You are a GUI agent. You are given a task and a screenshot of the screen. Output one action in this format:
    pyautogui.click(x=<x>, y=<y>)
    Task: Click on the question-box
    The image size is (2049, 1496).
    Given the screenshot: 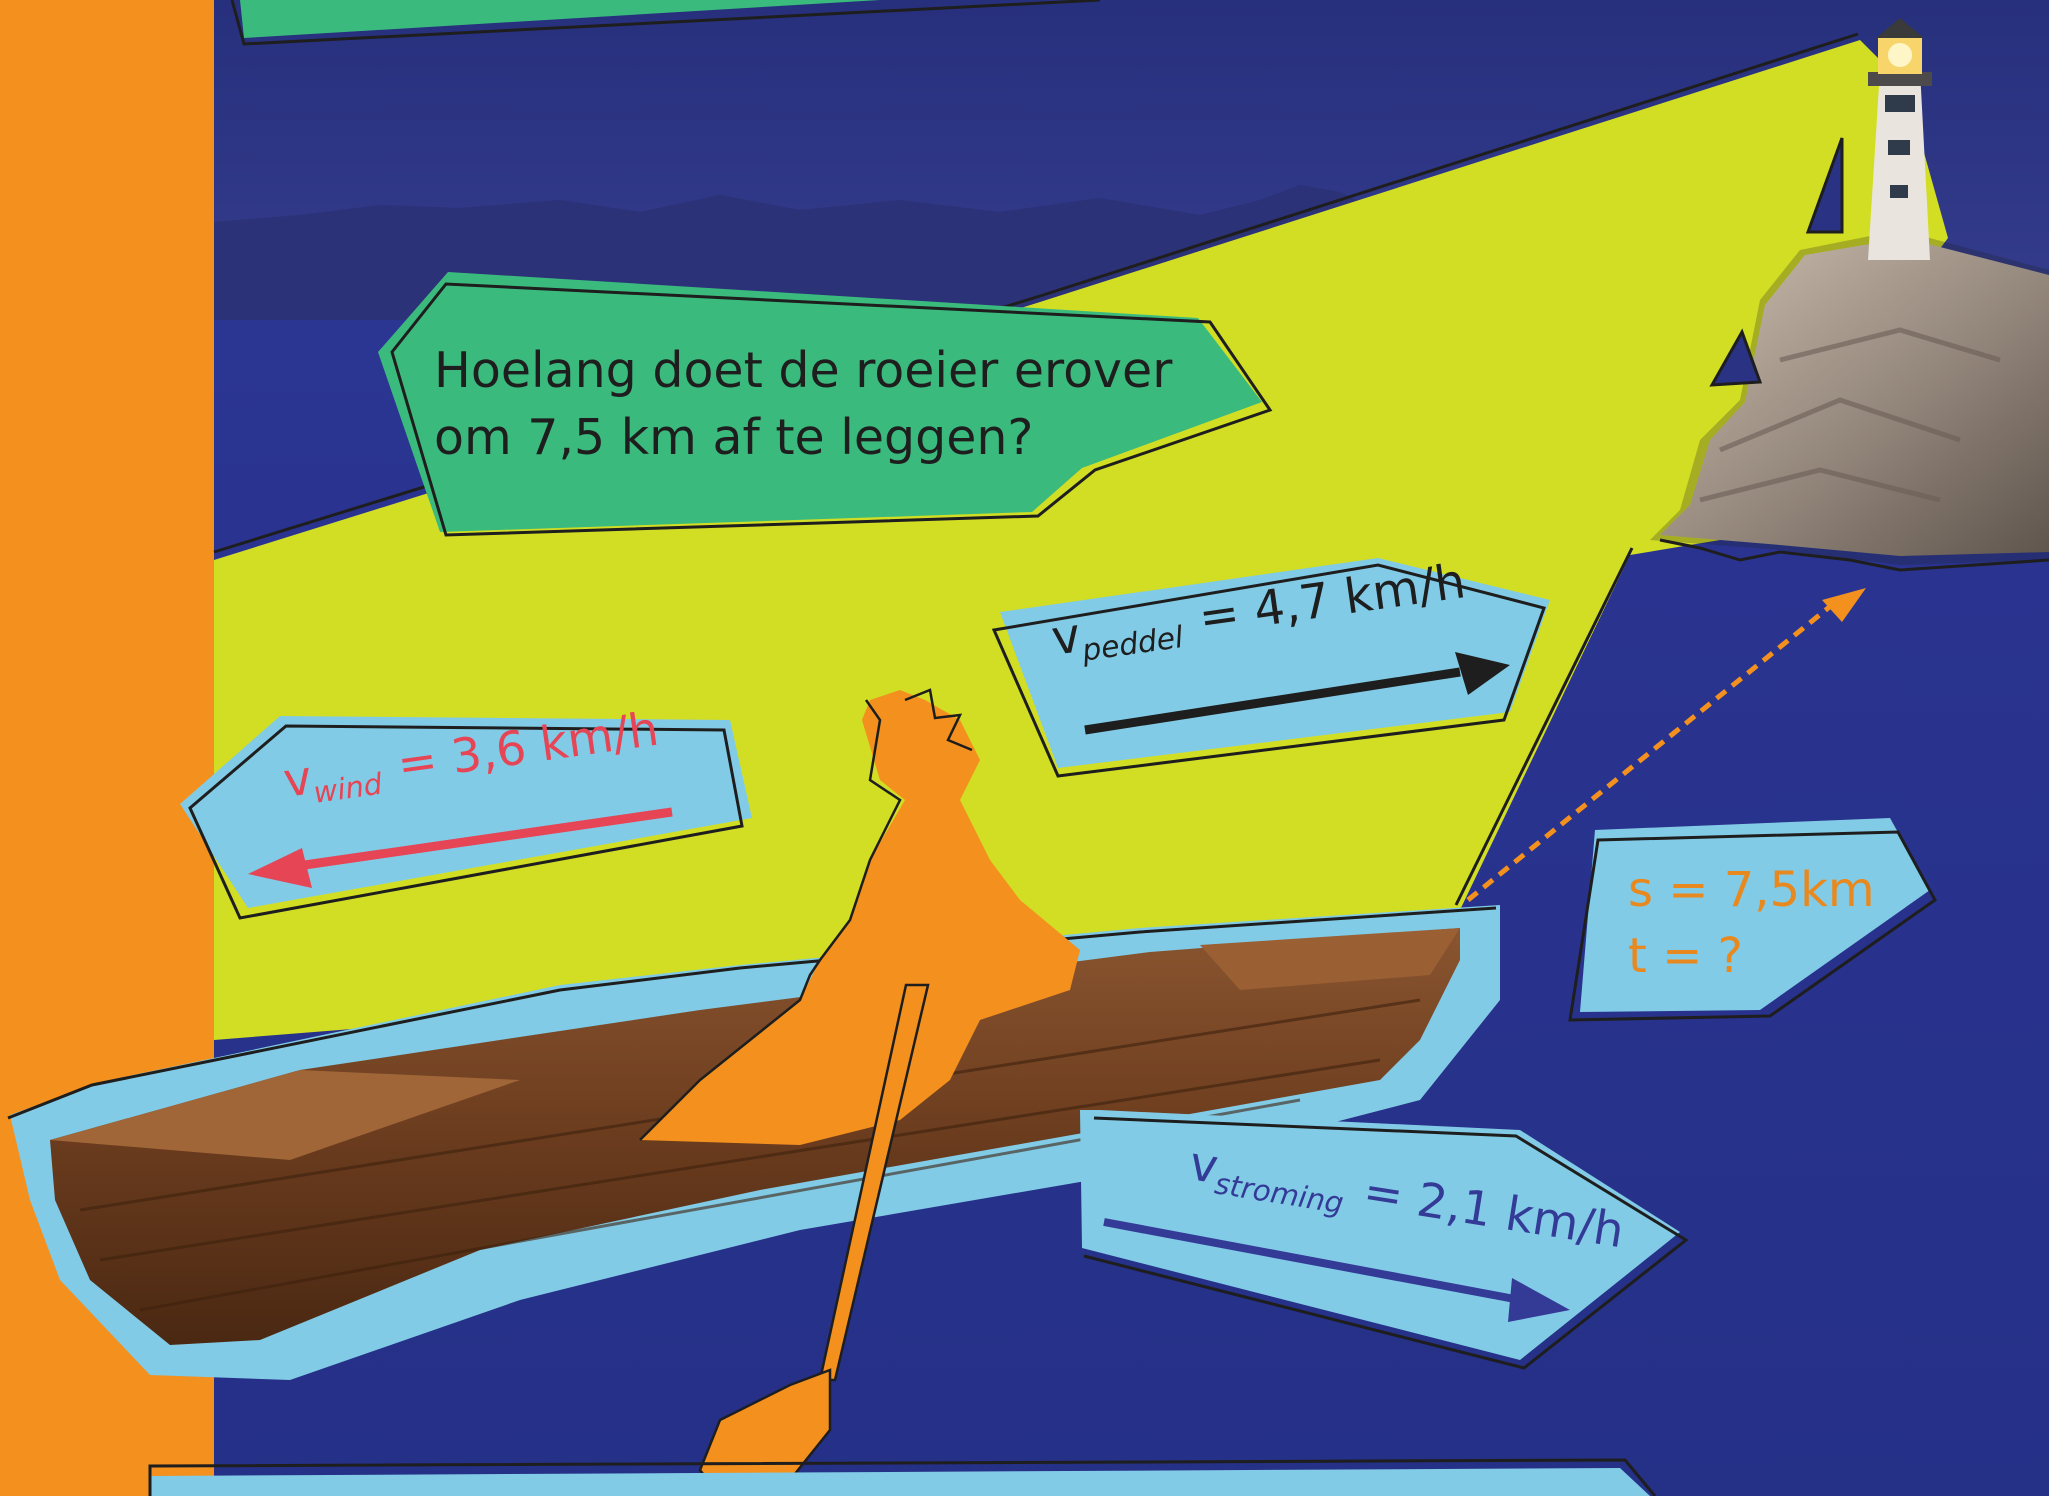 What is the action you would take?
    pyautogui.click(x=825, y=404)
    